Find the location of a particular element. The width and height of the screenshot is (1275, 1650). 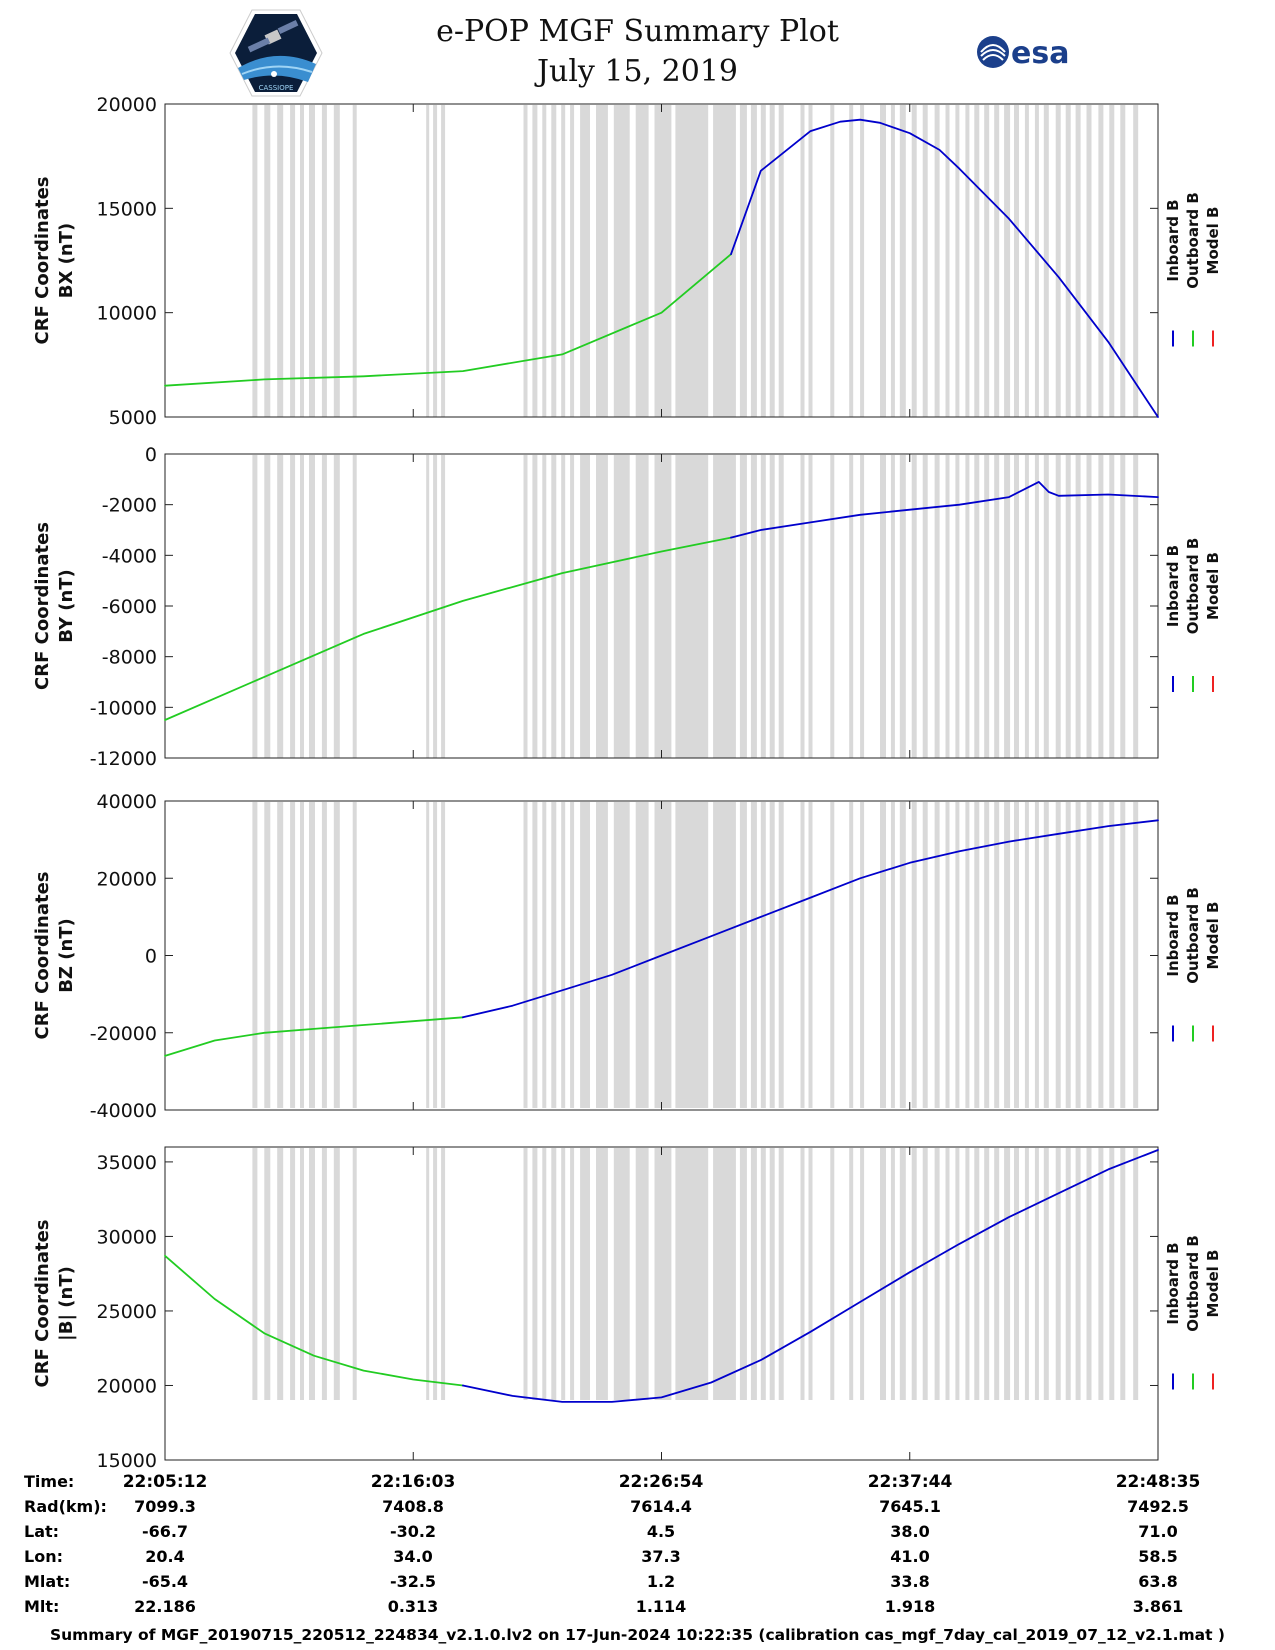

table-cell: 22:26:54 is located at coordinates (661, 1482).